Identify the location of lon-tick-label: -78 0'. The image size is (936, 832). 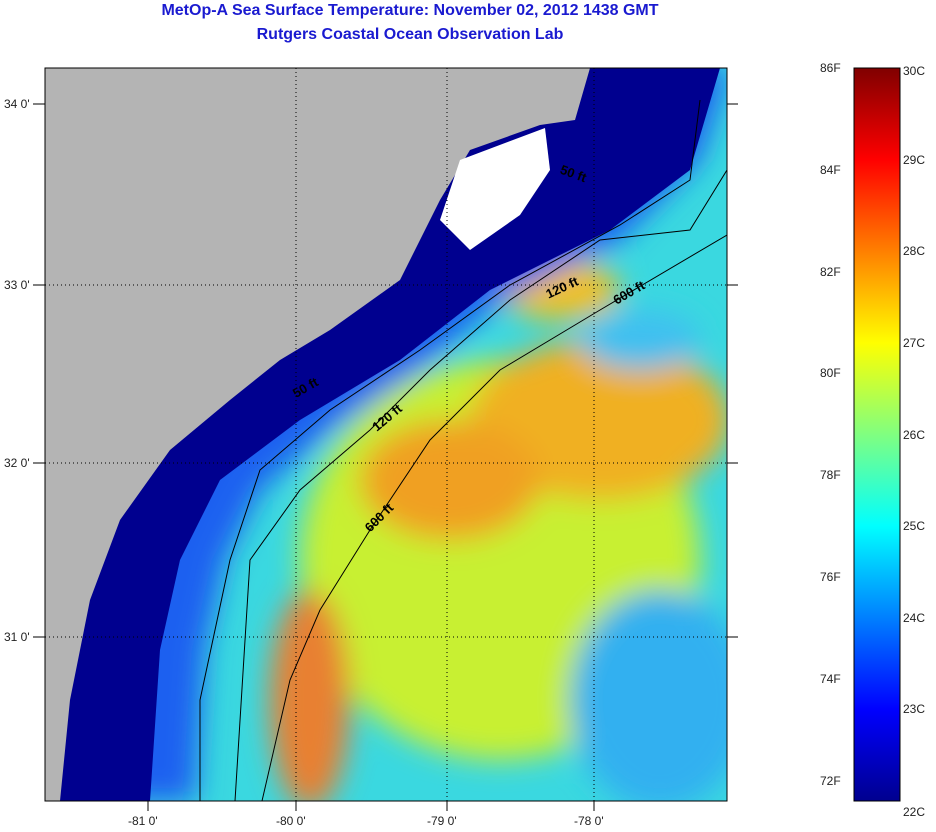
(589, 821).